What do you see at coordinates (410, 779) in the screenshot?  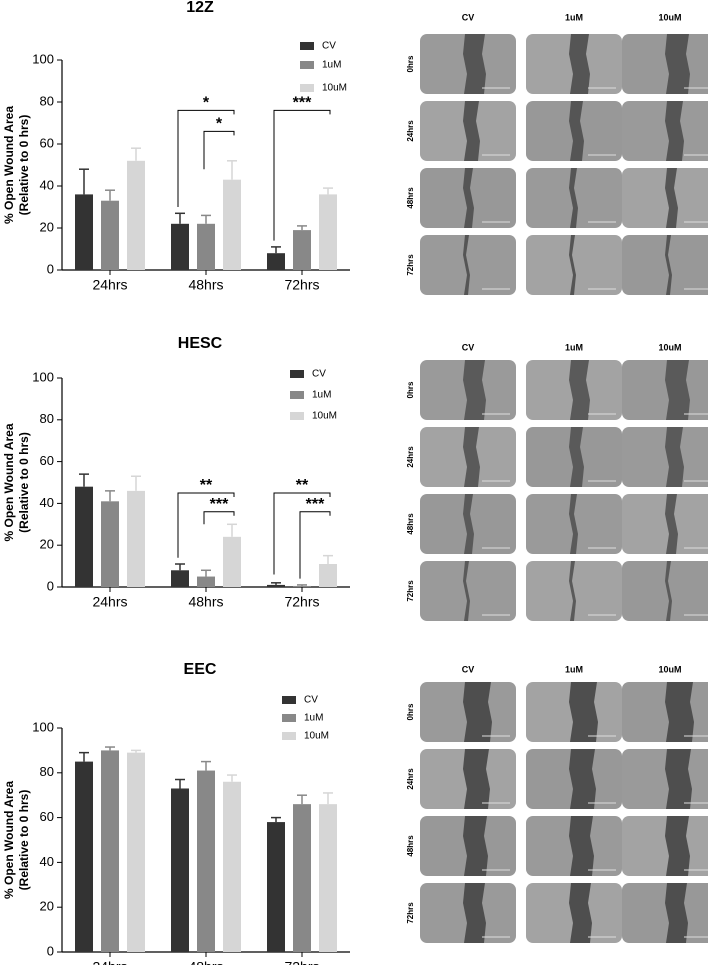 I see `micrograph-row-label: 24hrs` at bounding box center [410, 779].